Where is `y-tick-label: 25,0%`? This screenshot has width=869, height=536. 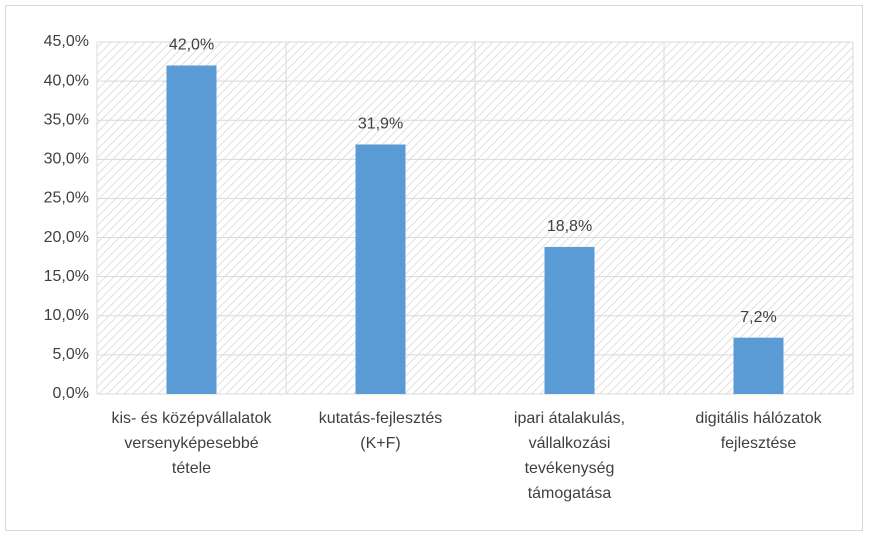
y-tick-label: 25,0% is located at coordinates (66, 198).